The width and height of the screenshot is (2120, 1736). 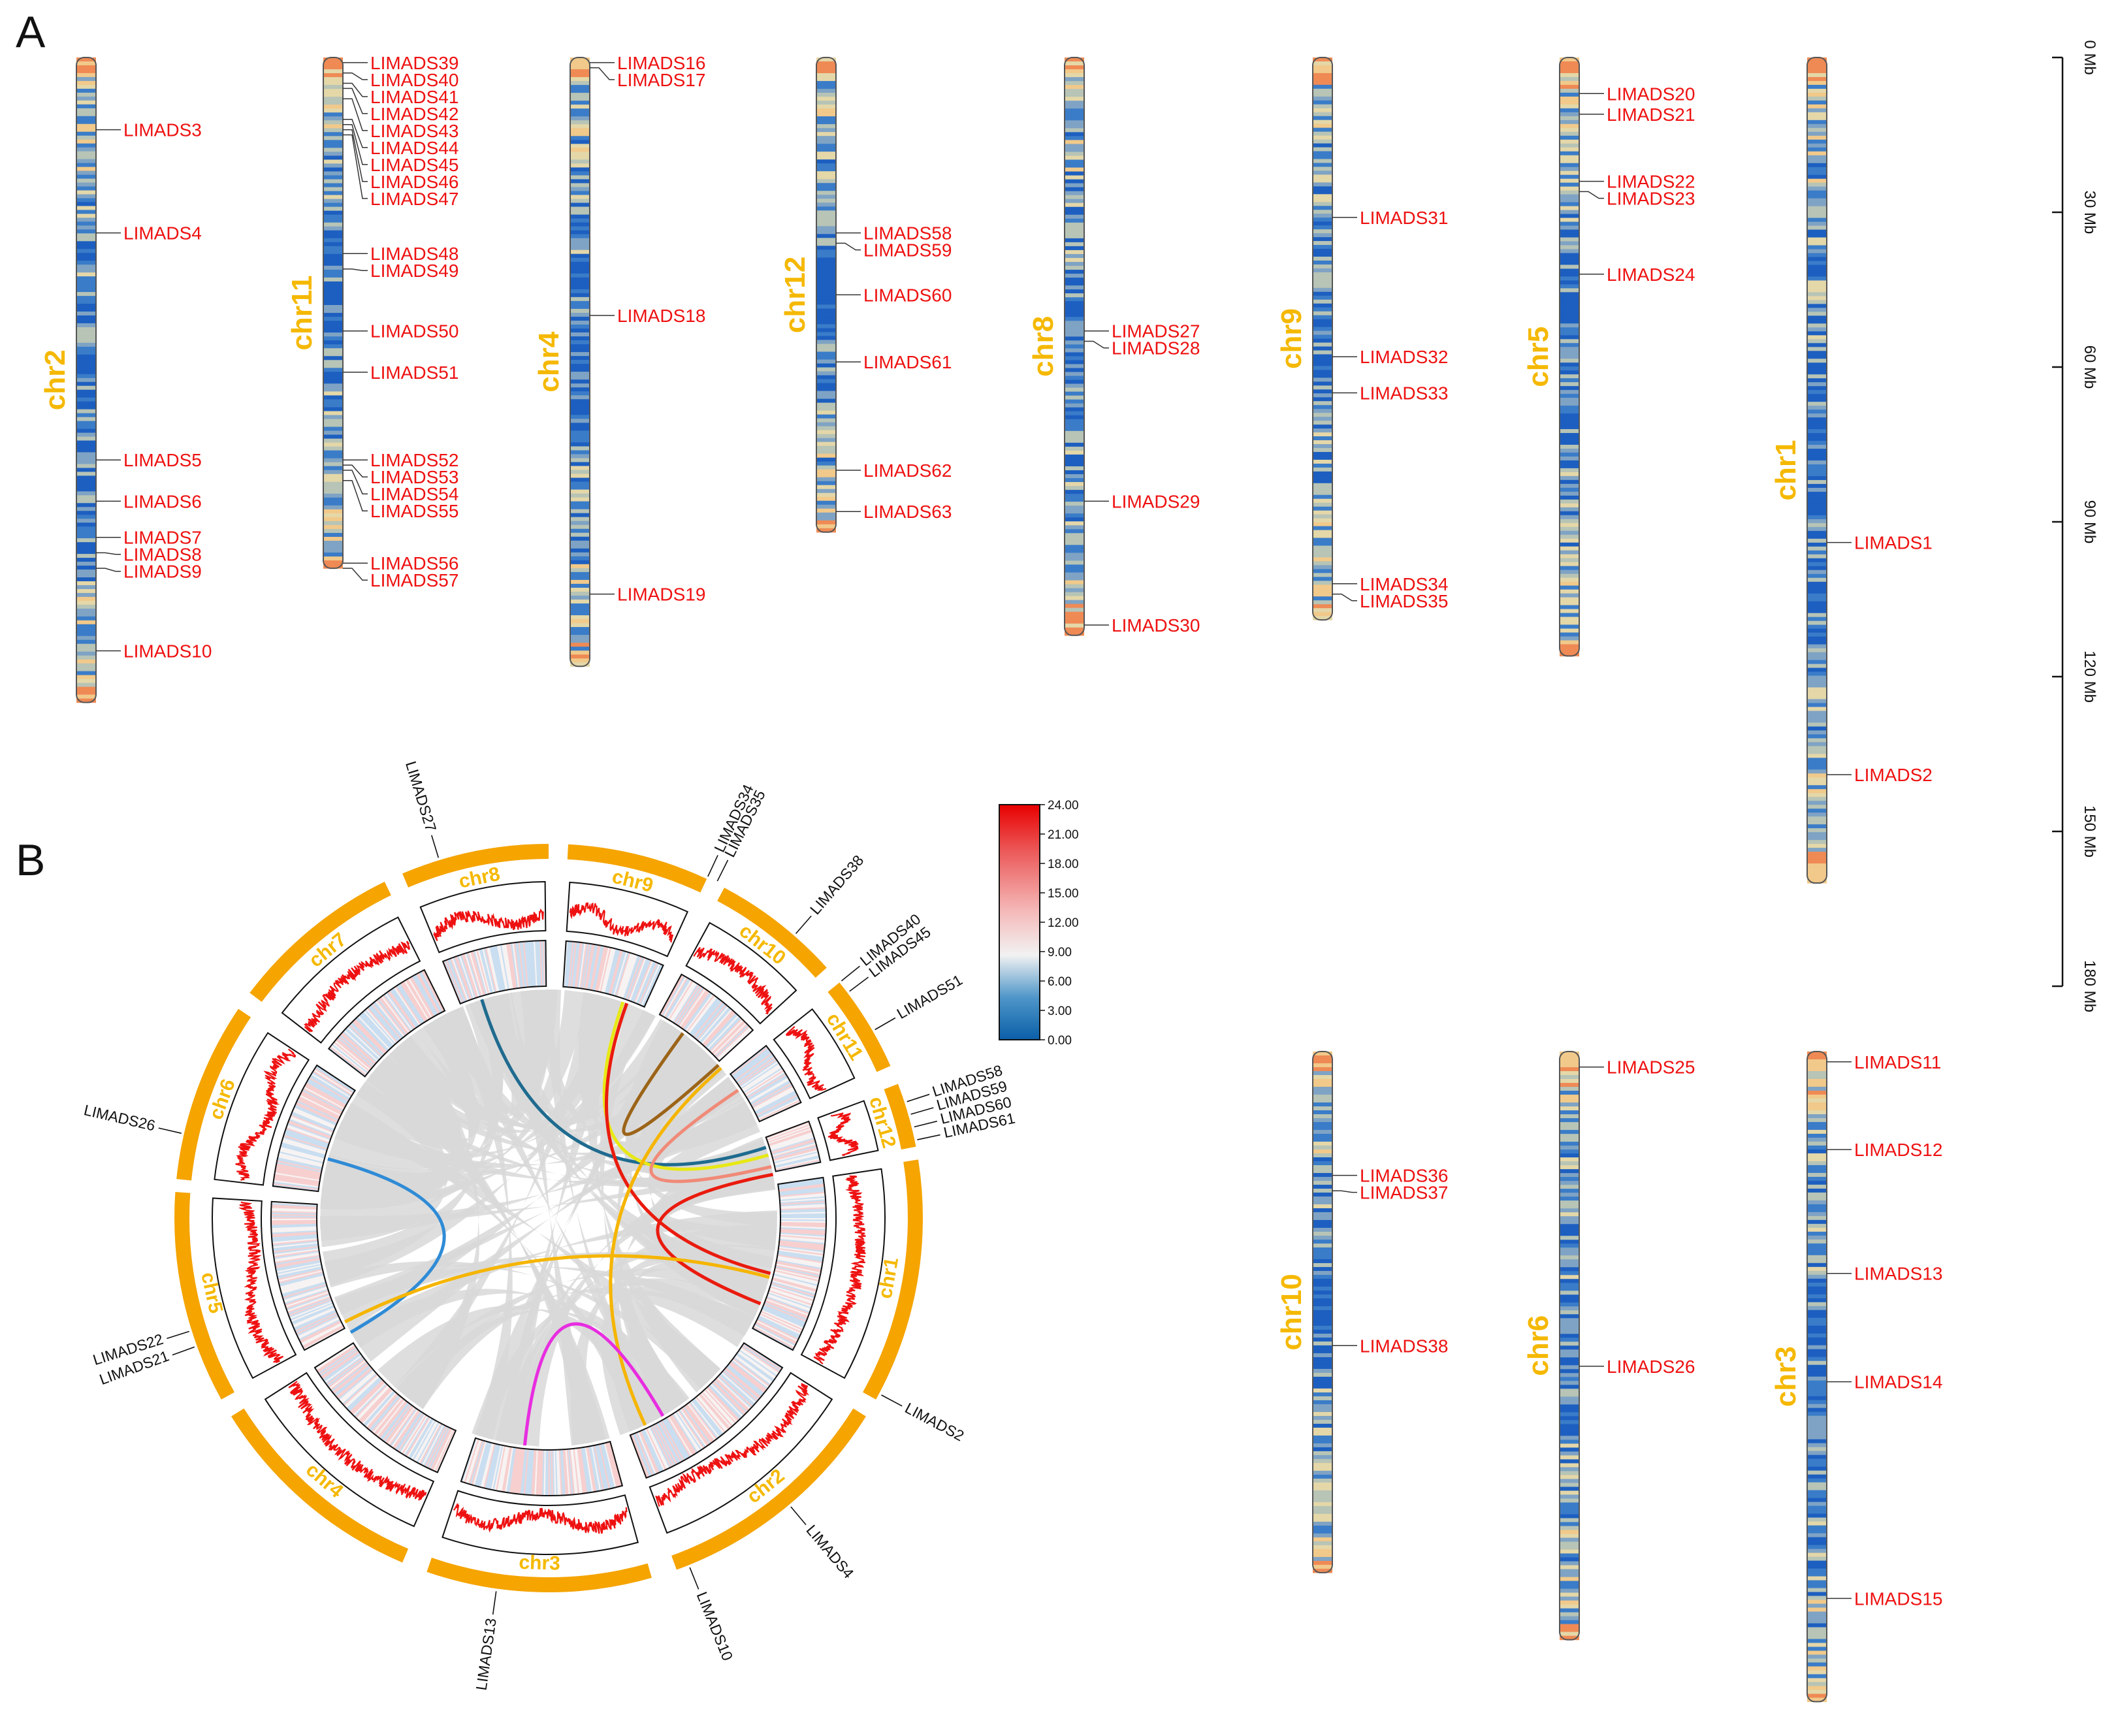 I want to click on legend-tick-label: 18.00, so click(x=1063, y=865).